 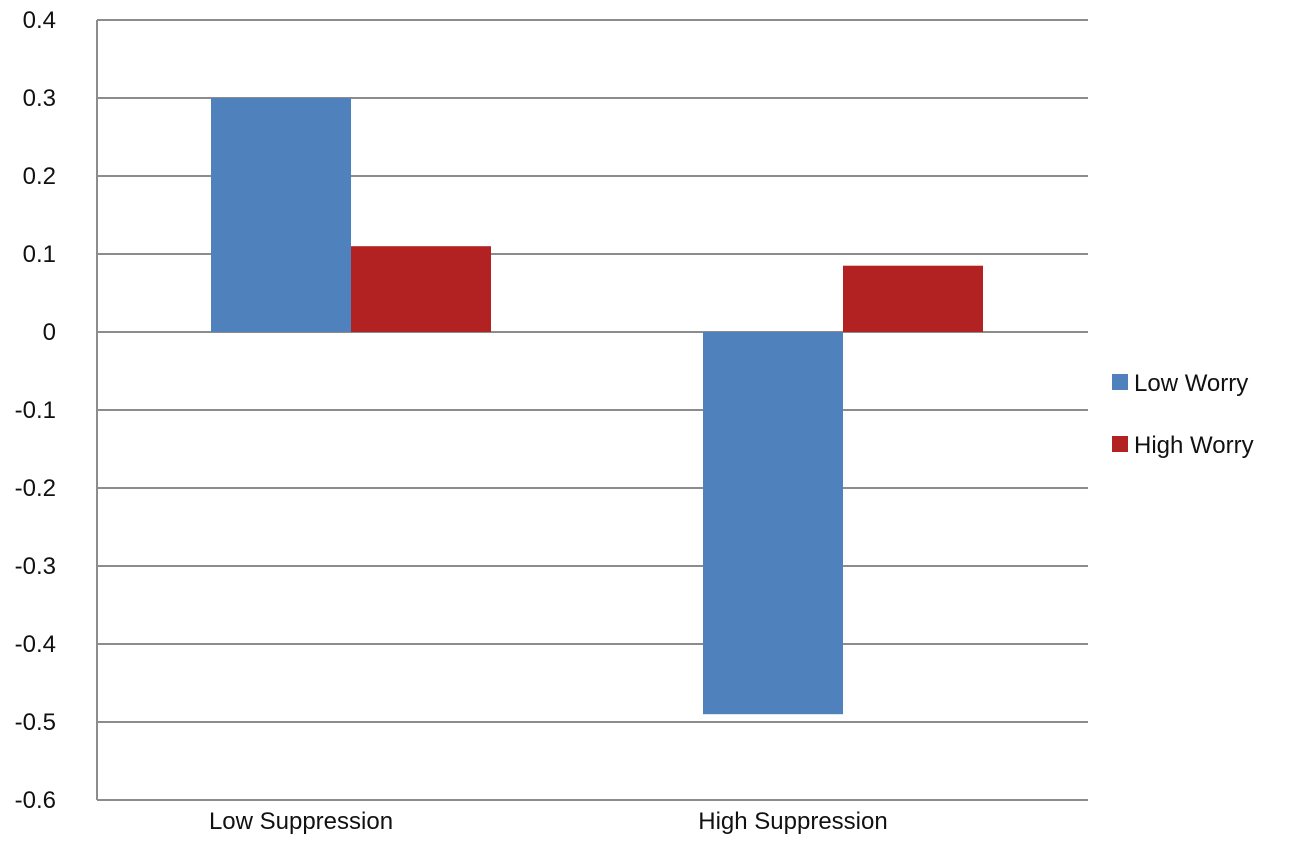 I want to click on y-axis-tick-labels: 0.4 0.3 0.2 0.1 0 -0.1 -0.2 -0.3 -0.4 -0.5 -0.6, so click(x=35, y=410).